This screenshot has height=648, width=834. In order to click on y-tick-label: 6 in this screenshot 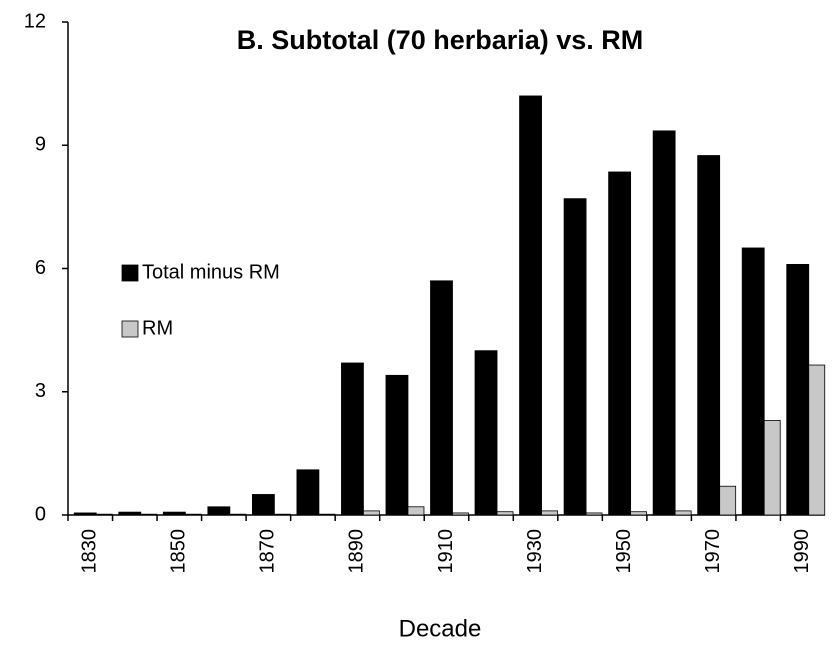, I will do `click(40, 268)`.